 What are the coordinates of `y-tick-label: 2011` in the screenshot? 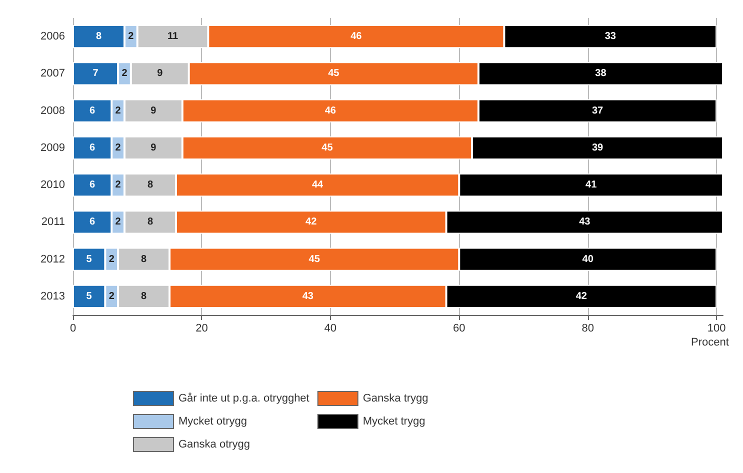 It's located at (53, 222).